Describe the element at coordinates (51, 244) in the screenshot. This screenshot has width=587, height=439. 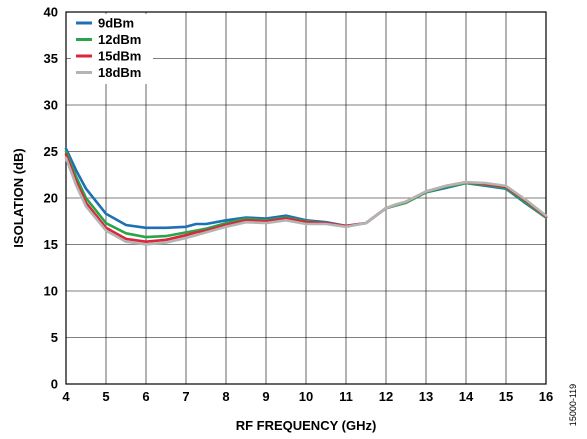
I see `y-tick-label: 15` at that location.